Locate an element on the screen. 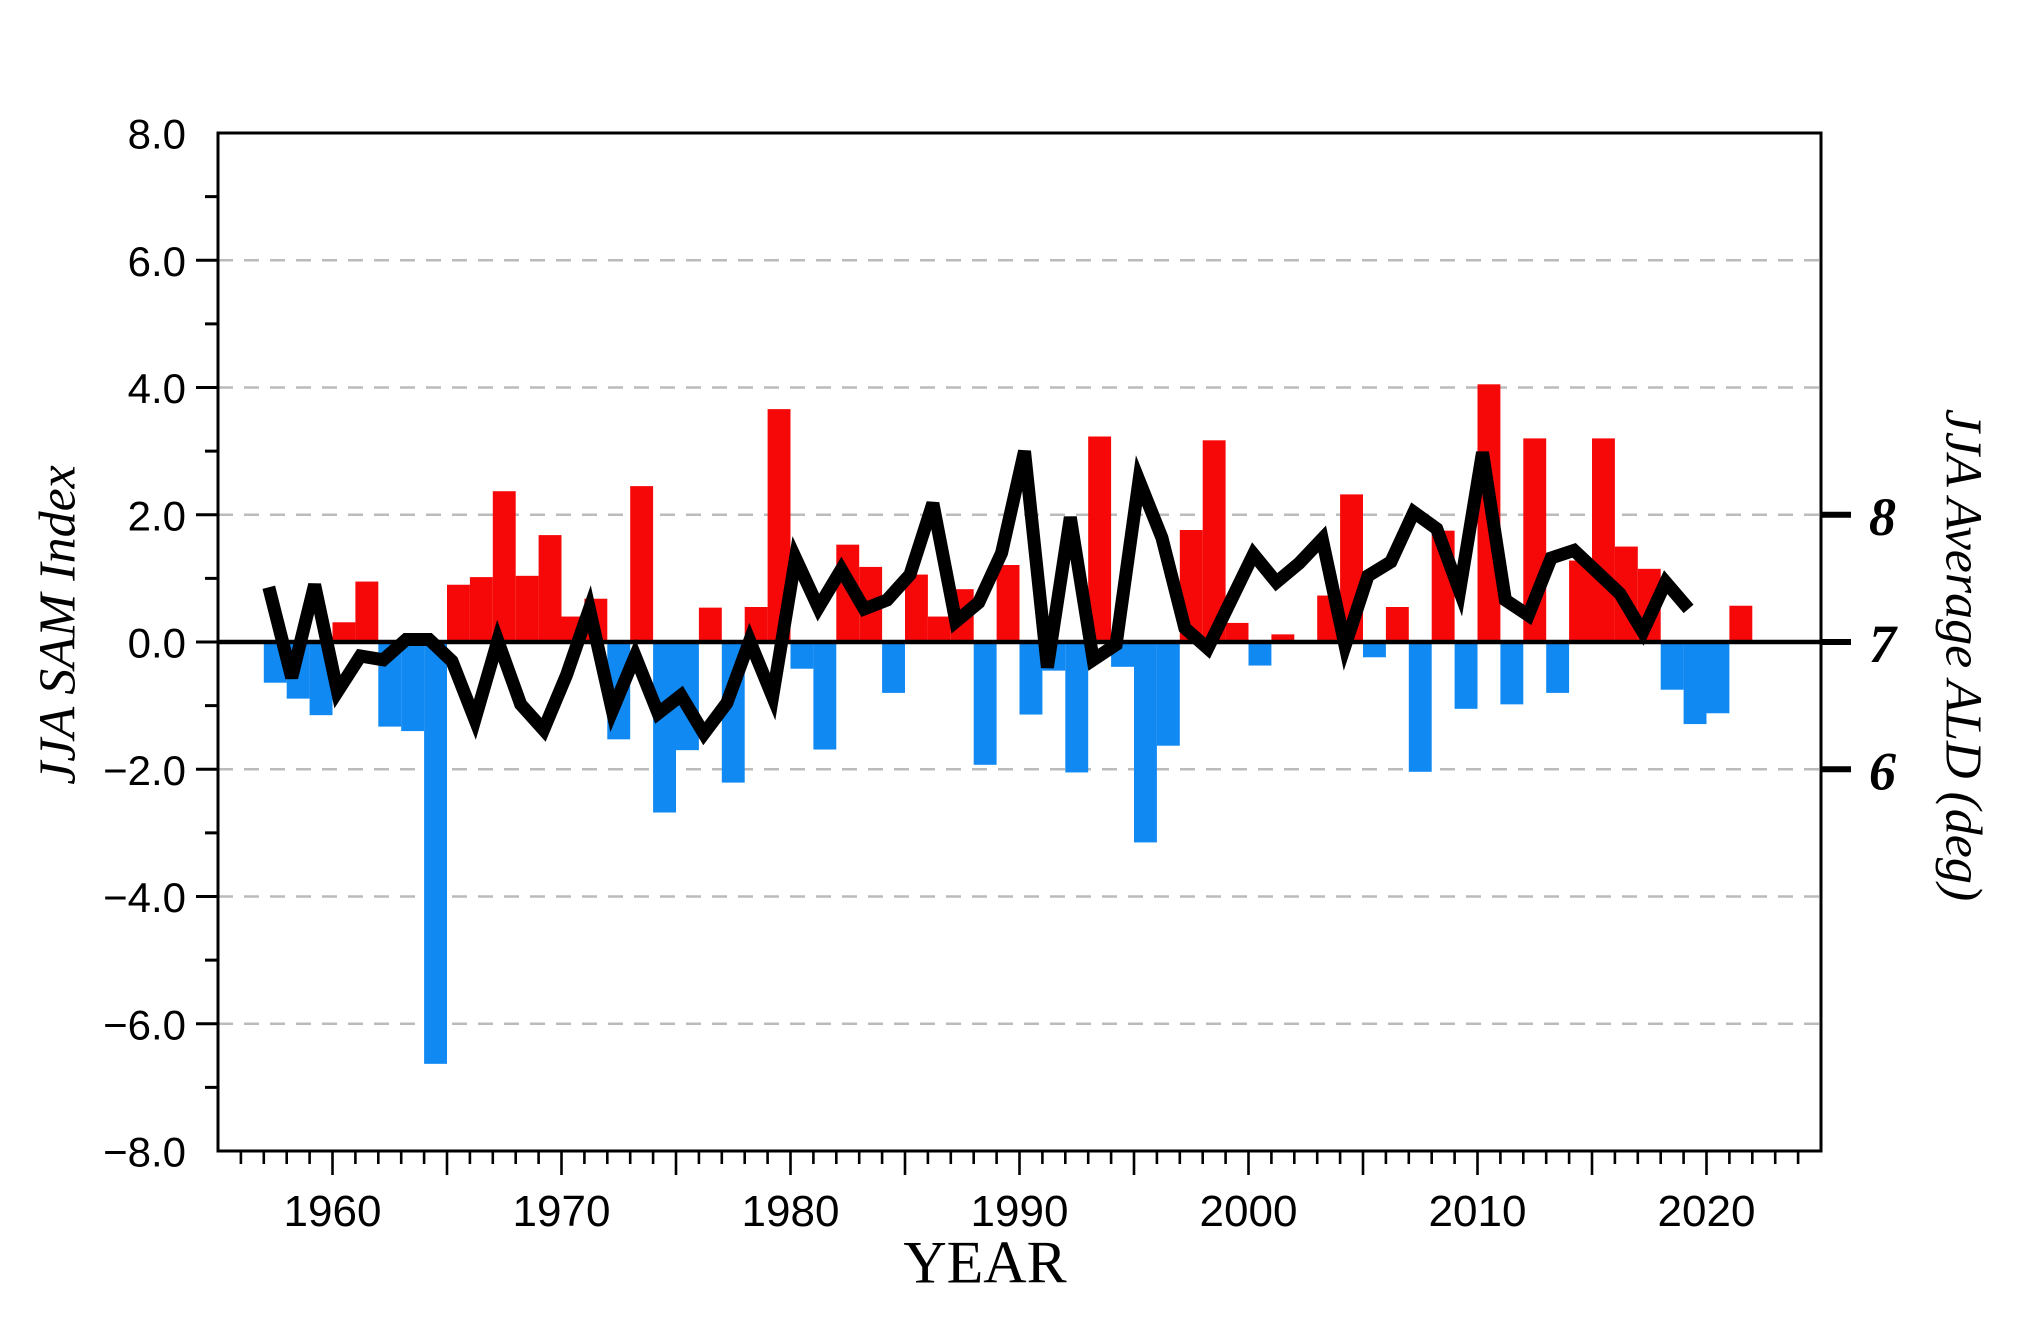 This screenshot has height=1317, width=2035. bottom-tick-label-2010: 2010 is located at coordinates (1478, 1211).